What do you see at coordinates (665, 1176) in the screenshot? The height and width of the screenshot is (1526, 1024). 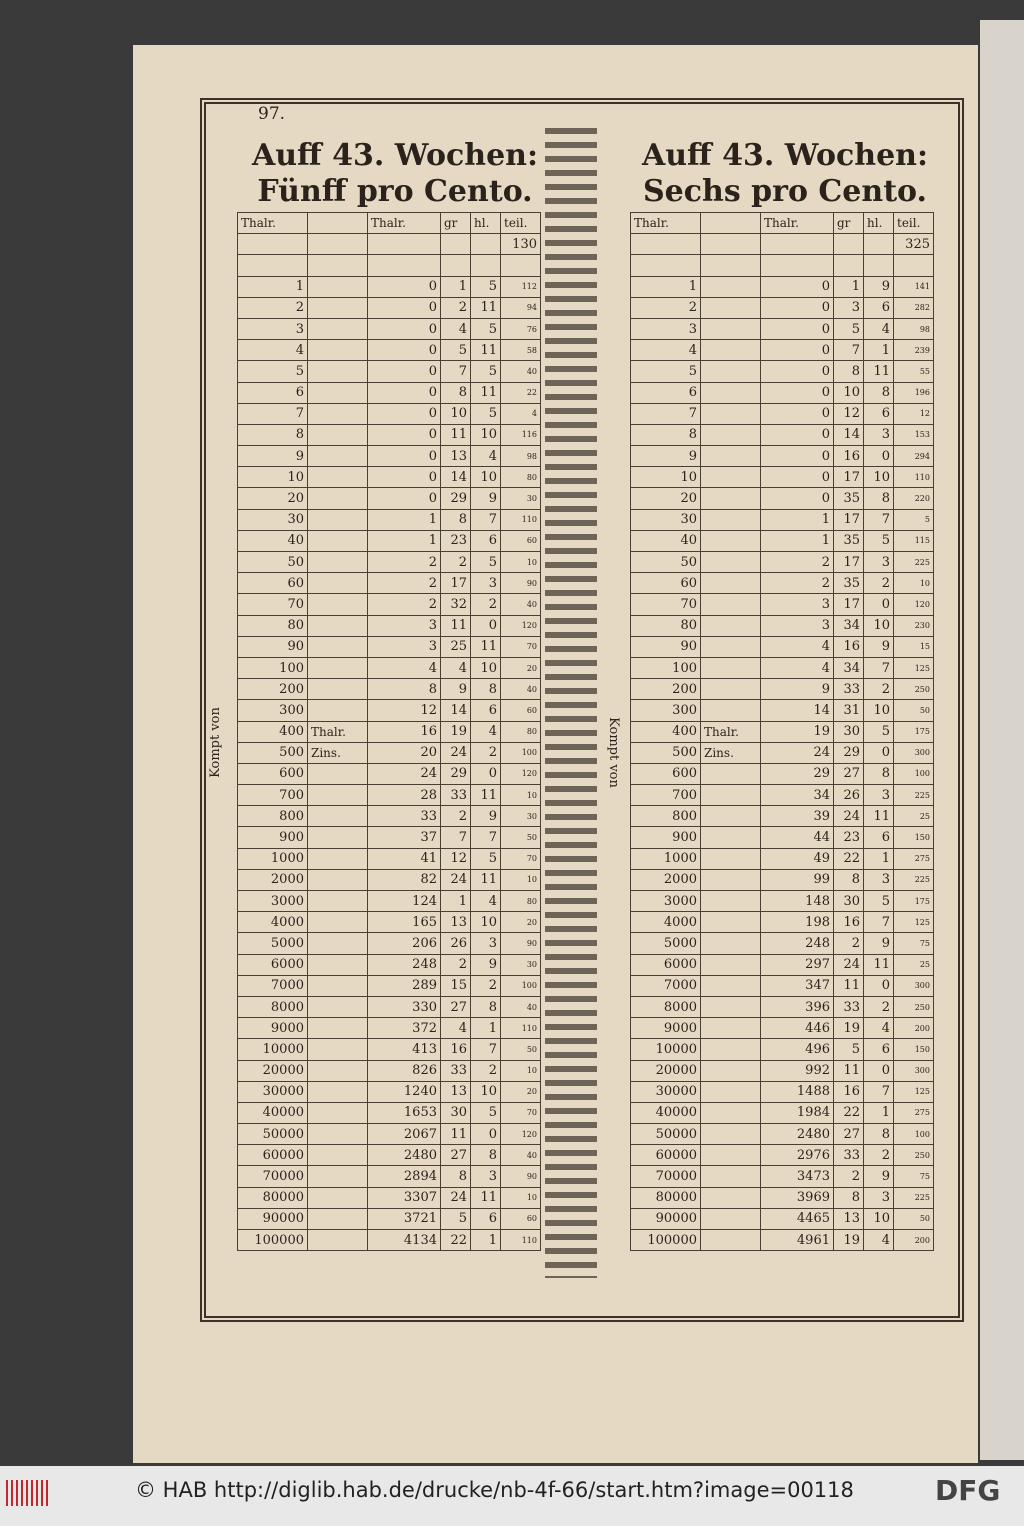 I see `cell: 70000` at bounding box center [665, 1176].